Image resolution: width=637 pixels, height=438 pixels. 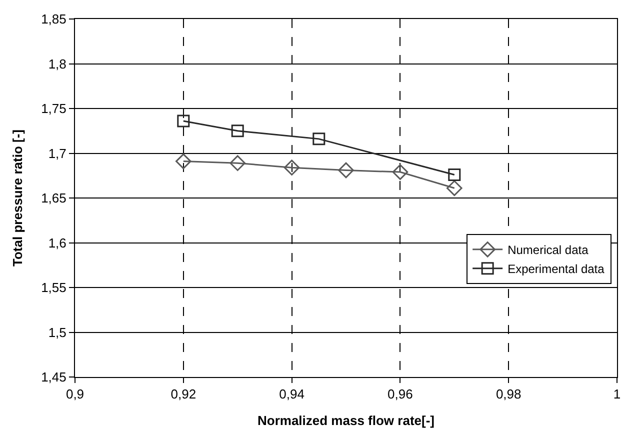 What do you see at coordinates (57, 332) in the screenshot?
I see `y-tick-label: 1,5` at bounding box center [57, 332].